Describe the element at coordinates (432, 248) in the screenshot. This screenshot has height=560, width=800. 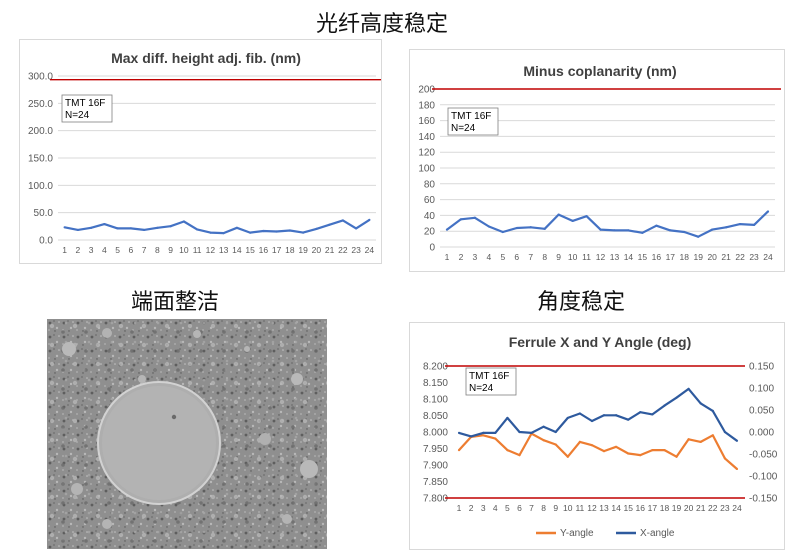
I see `y-tick-label: 0` at that location.